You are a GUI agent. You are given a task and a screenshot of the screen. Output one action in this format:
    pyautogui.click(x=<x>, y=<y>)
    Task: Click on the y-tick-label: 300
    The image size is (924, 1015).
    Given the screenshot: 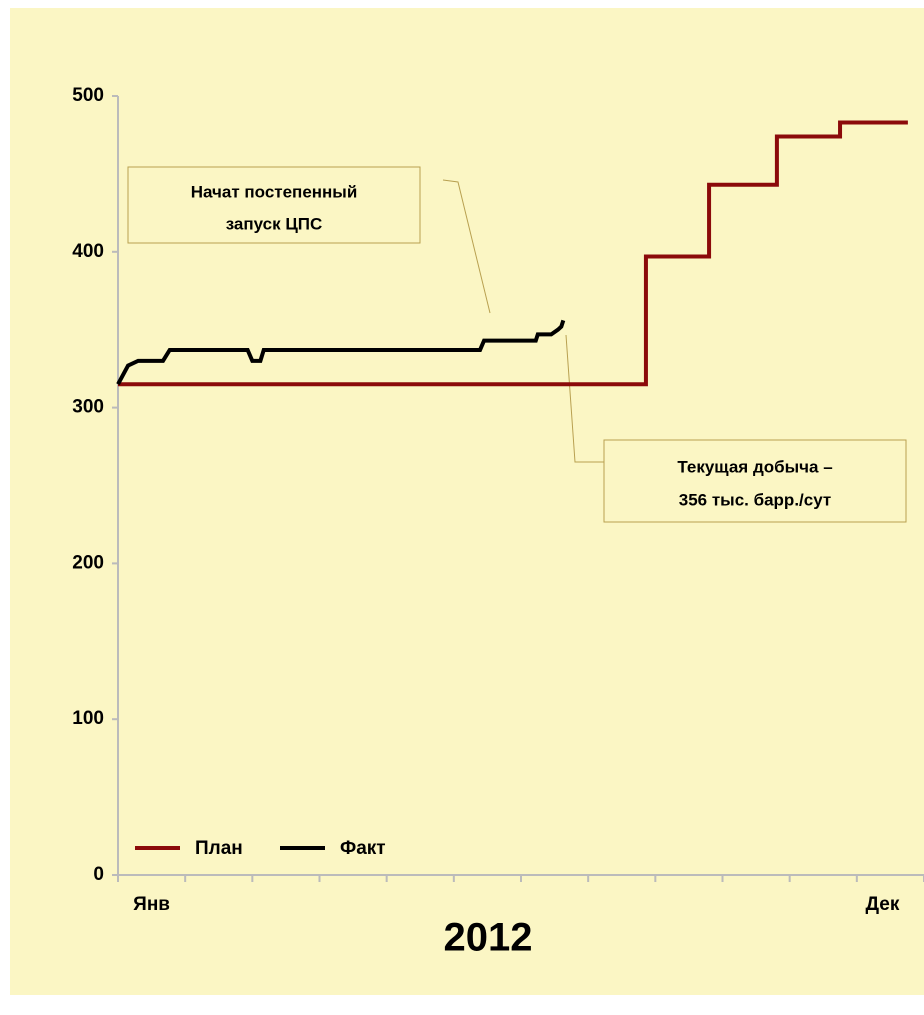 What is the action you would take?
    pyautogui.click(x=88, y=407)
    